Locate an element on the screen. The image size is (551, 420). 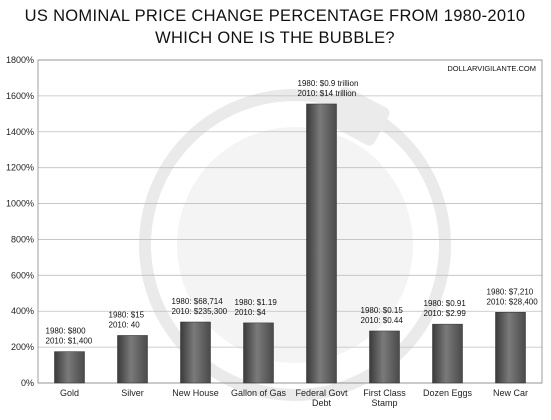
data-label: 1980: $0.91 is located at coordinates (445, 303).